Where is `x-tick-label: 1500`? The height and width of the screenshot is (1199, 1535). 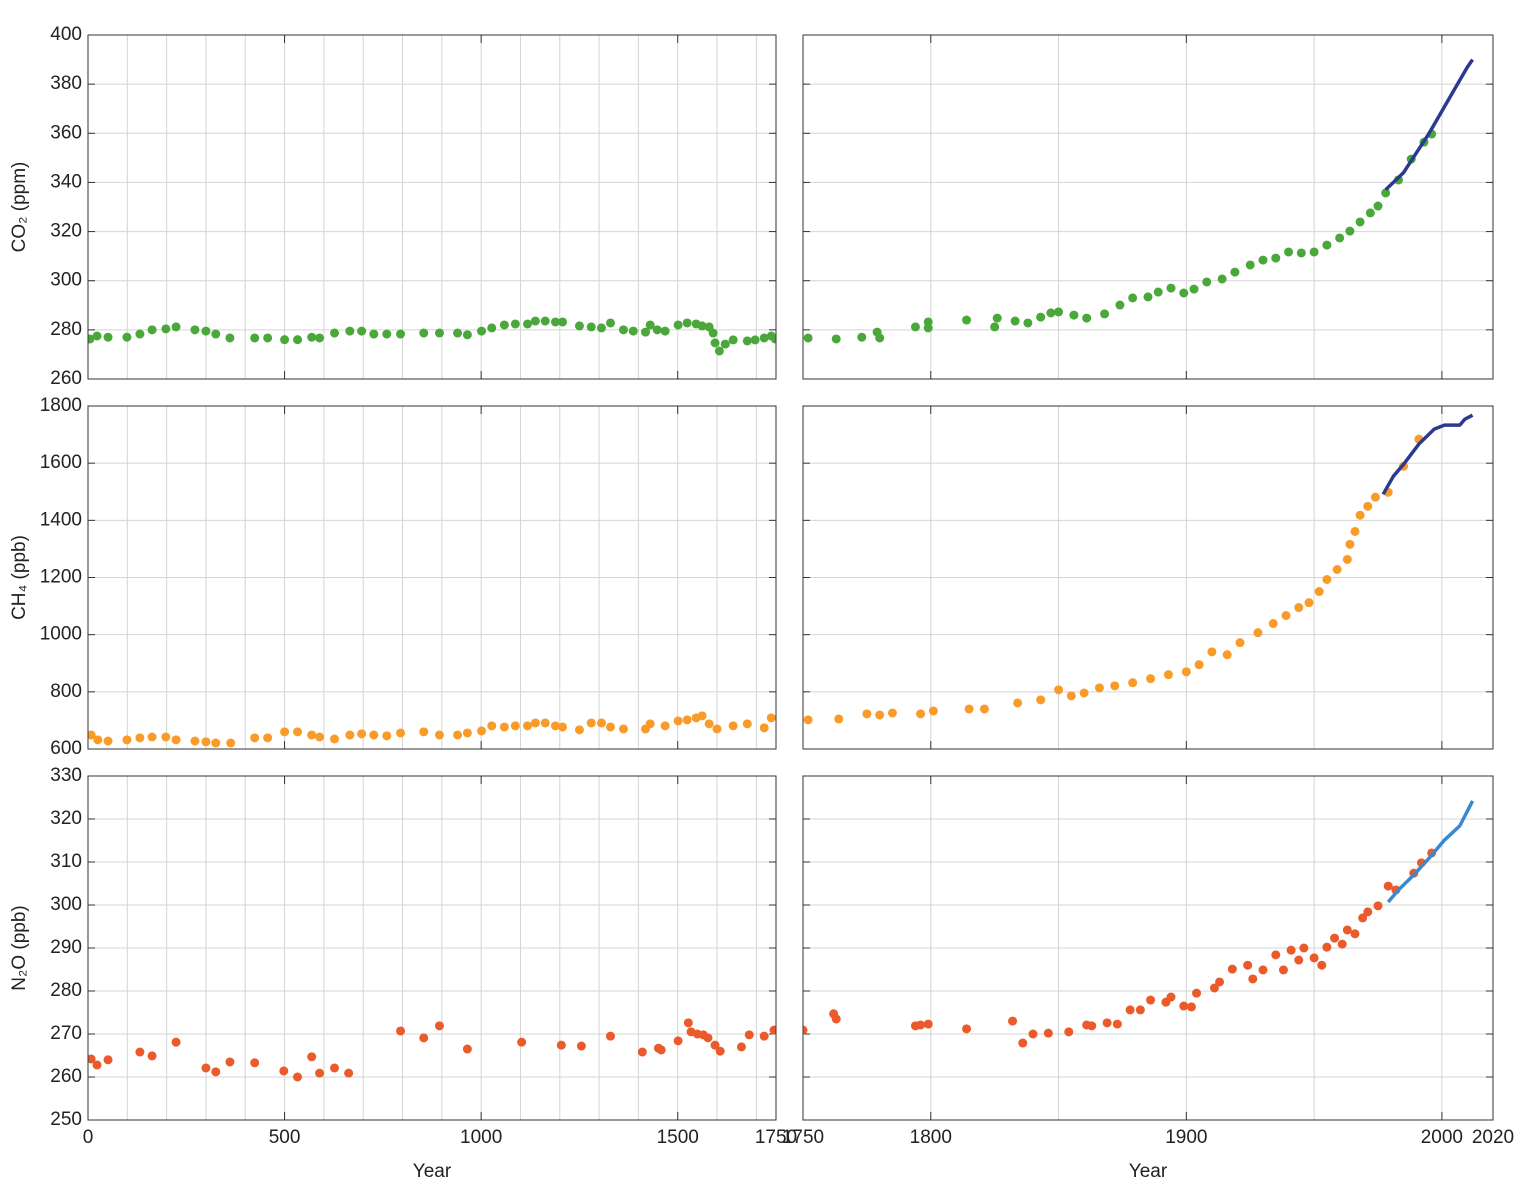 x-tick-label: 1500 is located at coordinates (678, 1137).